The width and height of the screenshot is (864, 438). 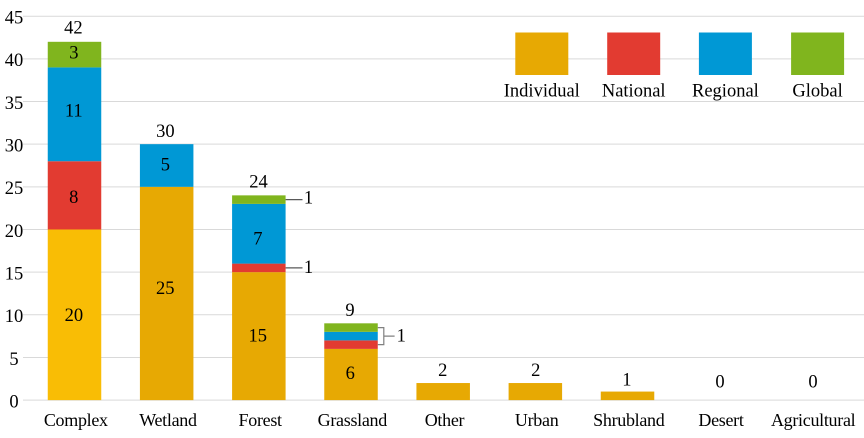 What do you see at coordinates (537, 420) in the screenshot?
I see `svg-text: Urban` at bounding box center [537, 420].